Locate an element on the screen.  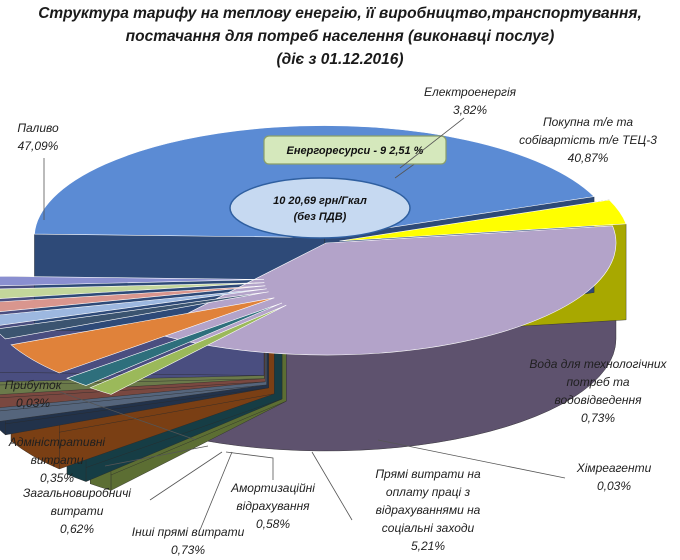
slice-value-electricity: 3,82% is located at coordinates (470, 110).